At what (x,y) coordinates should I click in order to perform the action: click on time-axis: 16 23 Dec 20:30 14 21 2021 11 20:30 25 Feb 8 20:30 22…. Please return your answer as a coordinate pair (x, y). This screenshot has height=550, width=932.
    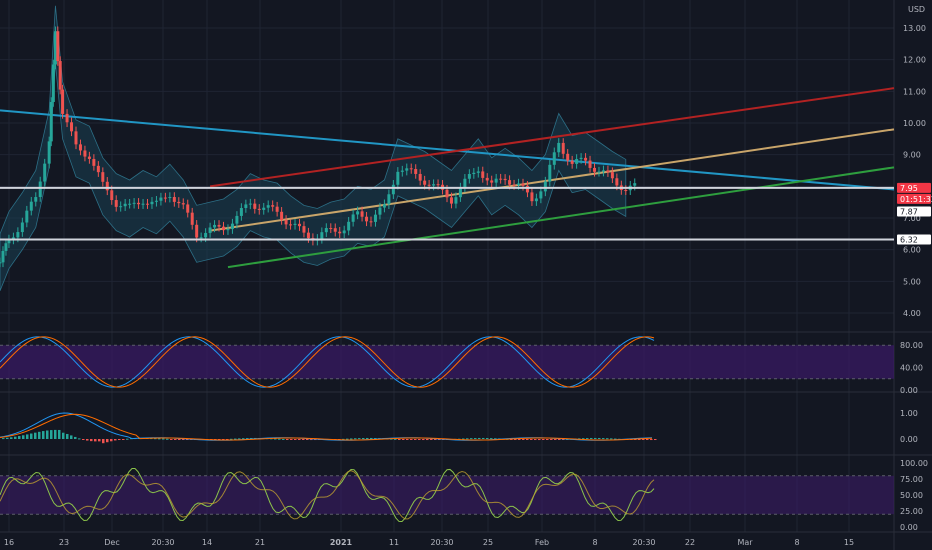
    Looking at the image, I should click on (429, 542).